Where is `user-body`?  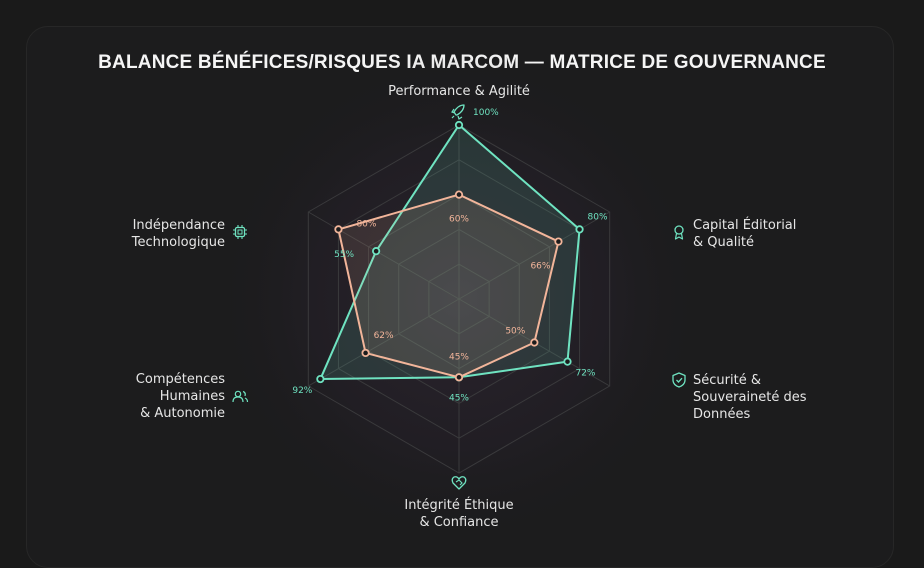
user-body is located at coordinates (238, 399).